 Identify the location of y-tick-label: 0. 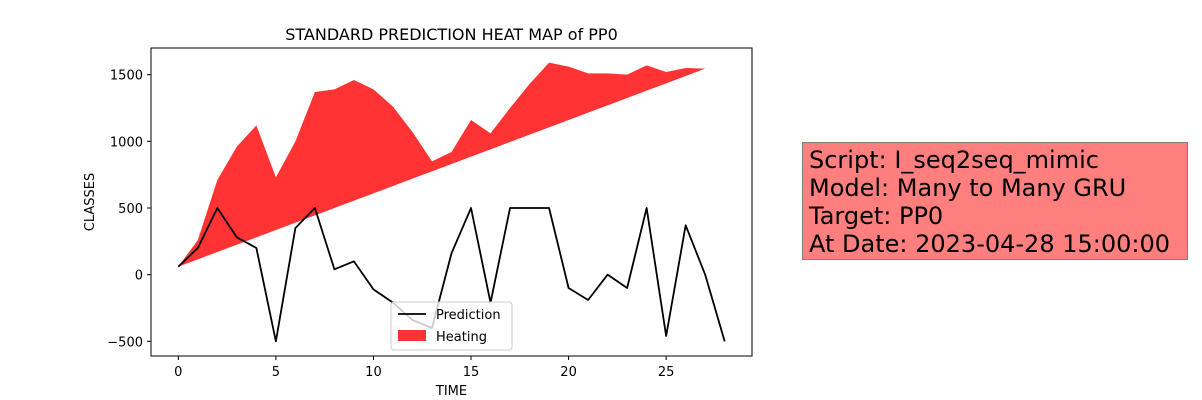
(139, 276).